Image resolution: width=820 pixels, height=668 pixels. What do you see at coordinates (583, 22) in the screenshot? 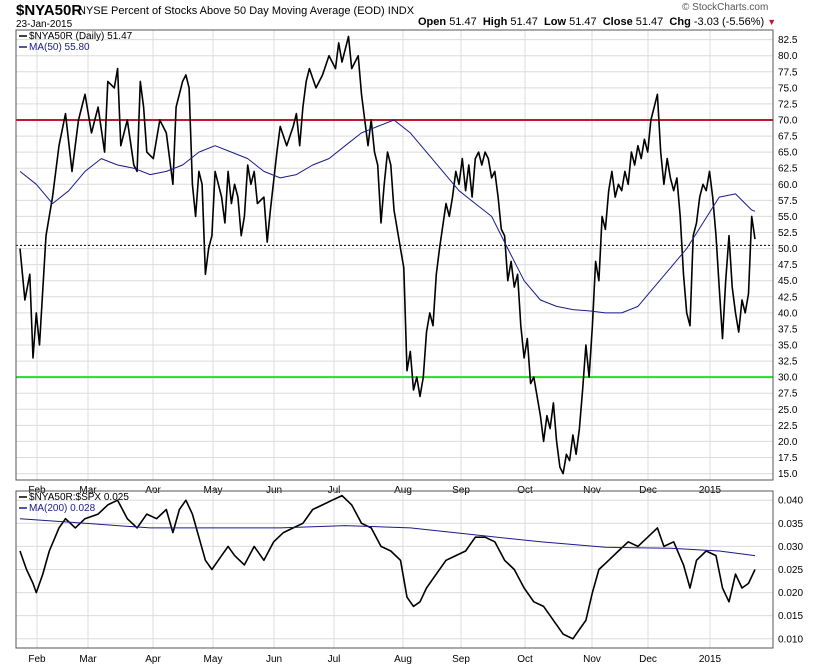
I see `low-value: 51.47` at bounding box center [583, 22].